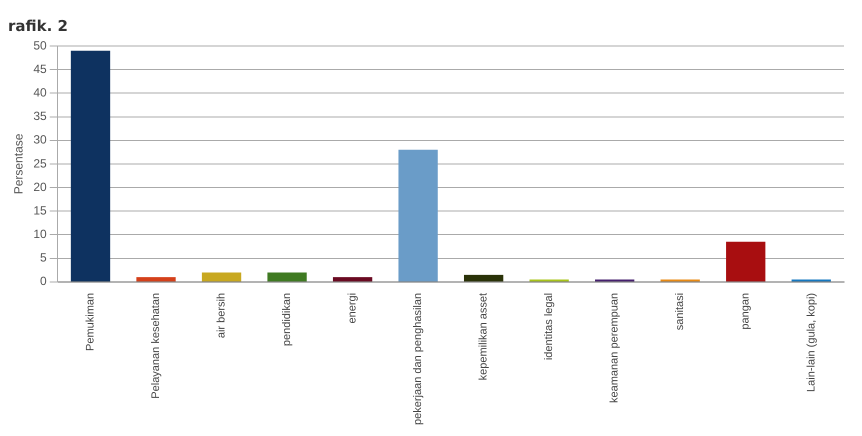 The width and height of the screenshot is (862, 436). I want to click on chart-title: rafik. 2, so click(38, 25).